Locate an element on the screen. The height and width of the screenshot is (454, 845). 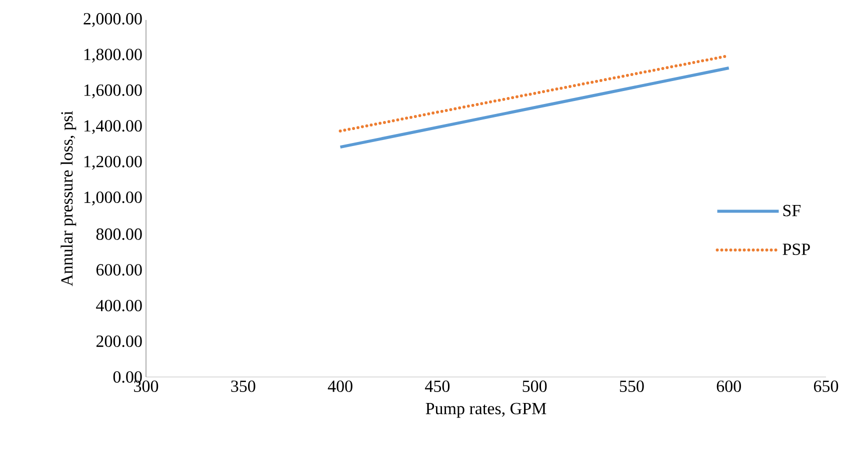
y-tick-label: 1,600.00 is located at coordinates (113, 91).